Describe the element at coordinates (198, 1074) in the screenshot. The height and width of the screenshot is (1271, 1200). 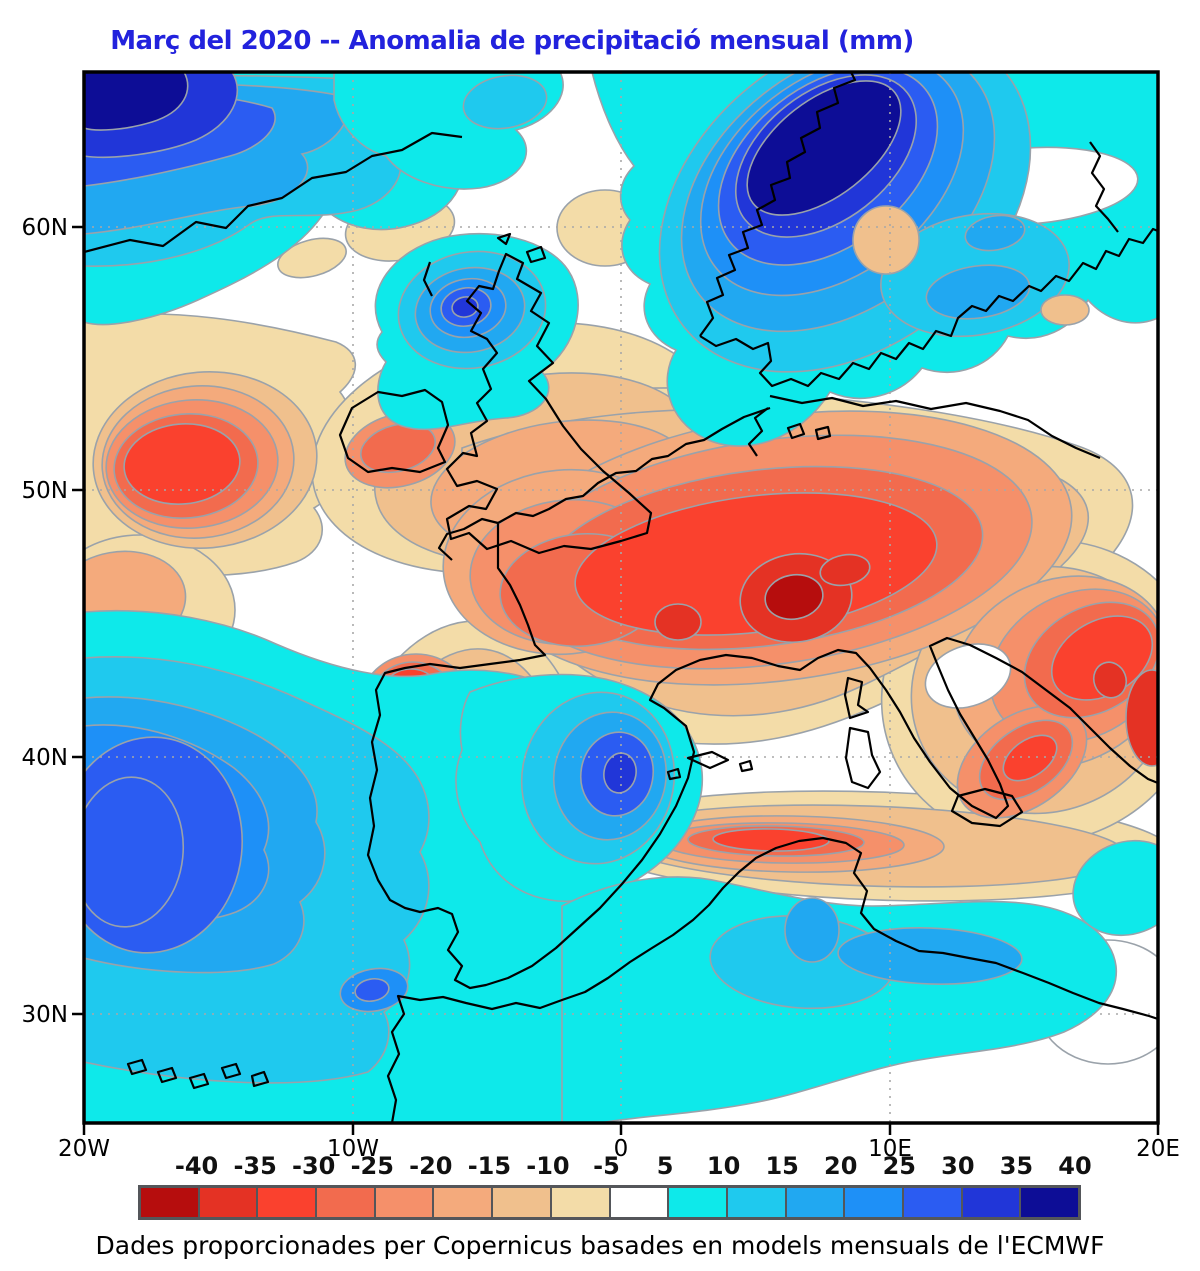
I see `coast-canaries` at that location.